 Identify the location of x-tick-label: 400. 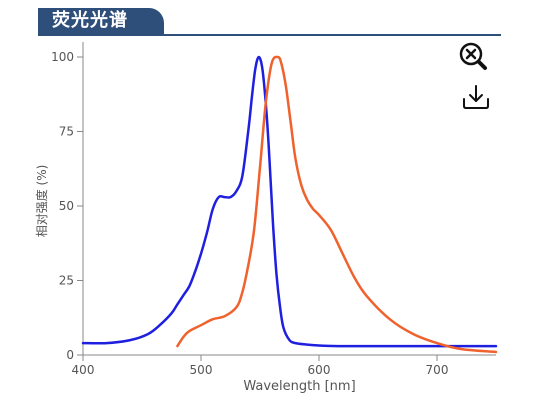
(83, 370).